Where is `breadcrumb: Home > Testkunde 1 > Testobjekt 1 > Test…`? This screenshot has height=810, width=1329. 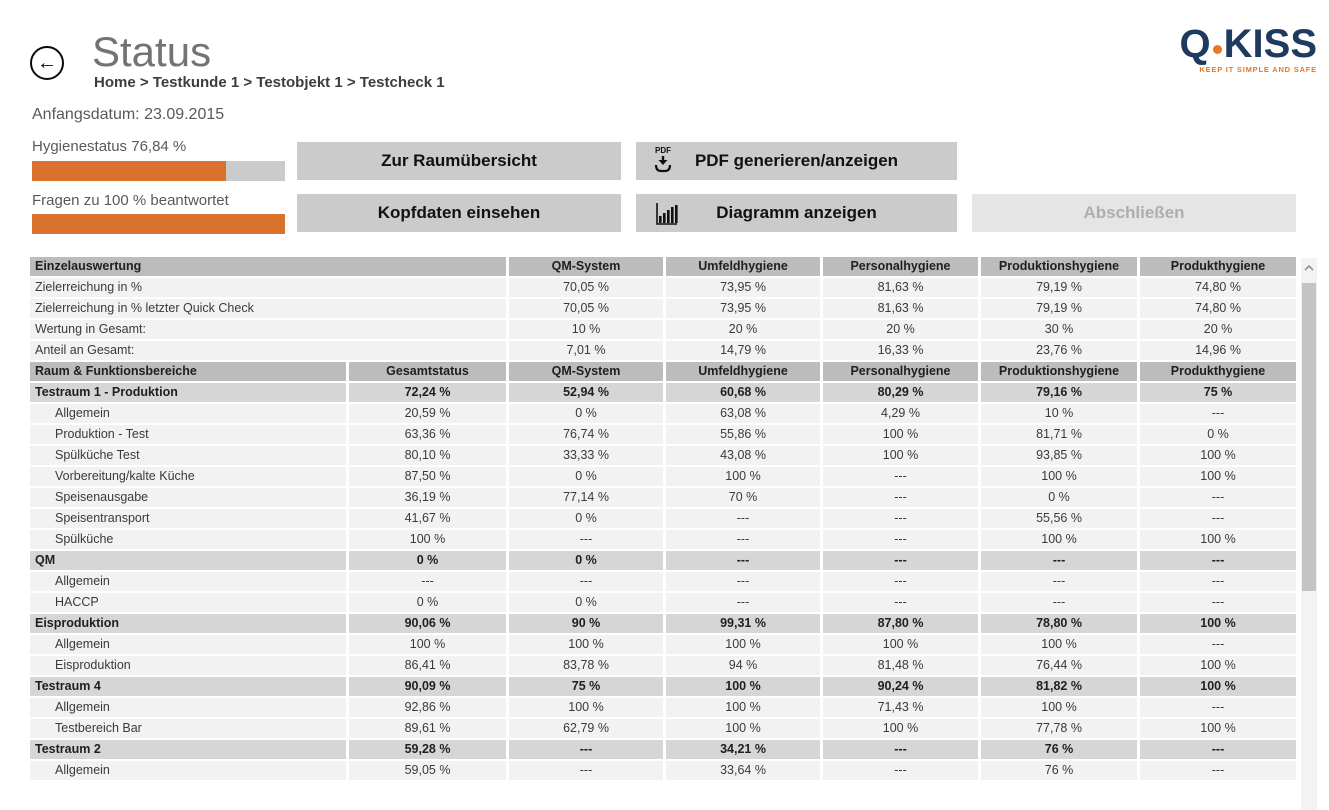
breadcrumb: Home > Testkunde 1 > Testobjekt 1 > Test… is located at coordinates (269, 82).